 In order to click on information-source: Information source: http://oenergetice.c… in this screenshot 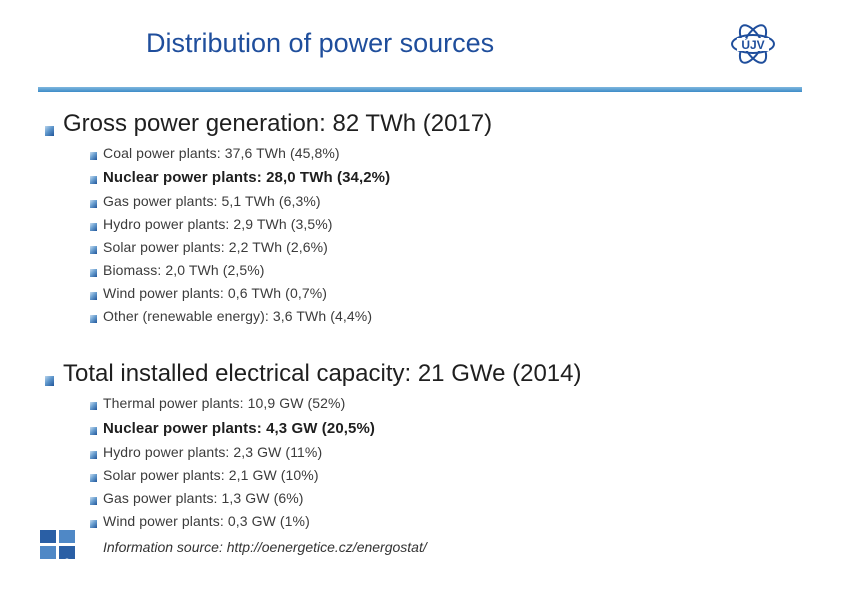, I will do `click(265, 547)`.